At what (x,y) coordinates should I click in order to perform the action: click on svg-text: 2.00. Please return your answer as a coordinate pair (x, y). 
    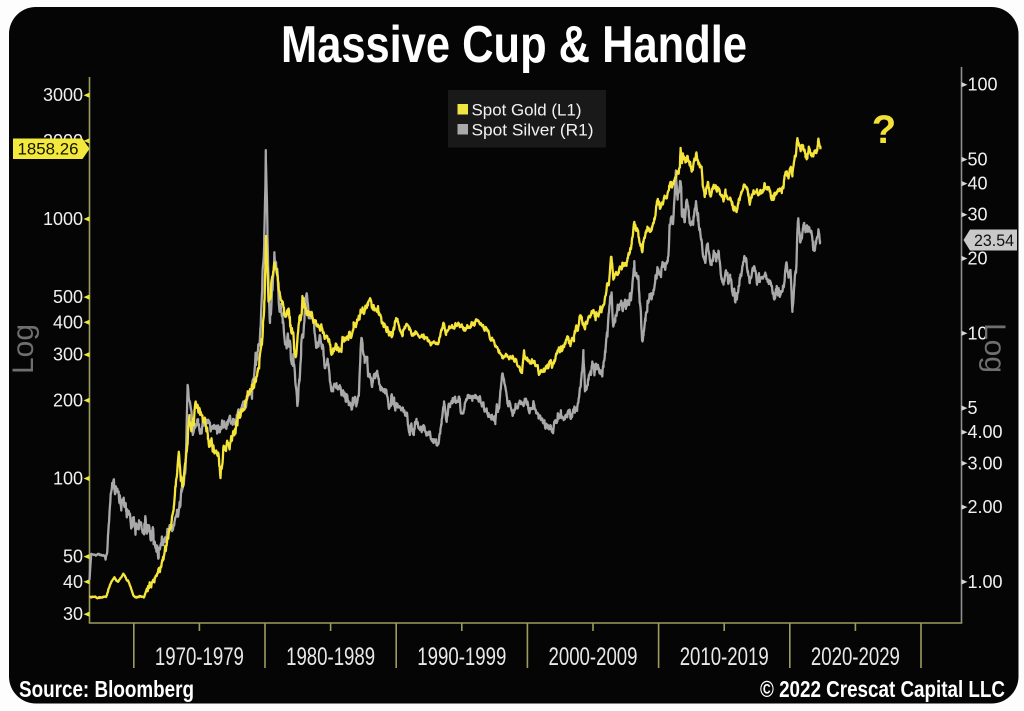
    Looking at the image, I should click on (985, 507).